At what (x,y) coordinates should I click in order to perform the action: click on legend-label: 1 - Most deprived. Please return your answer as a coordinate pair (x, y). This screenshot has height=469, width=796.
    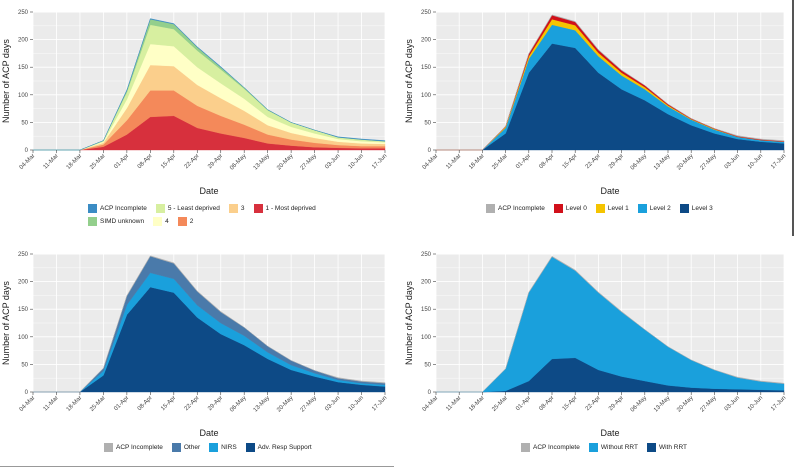
    Looking at the image, I should click on (290, 208).